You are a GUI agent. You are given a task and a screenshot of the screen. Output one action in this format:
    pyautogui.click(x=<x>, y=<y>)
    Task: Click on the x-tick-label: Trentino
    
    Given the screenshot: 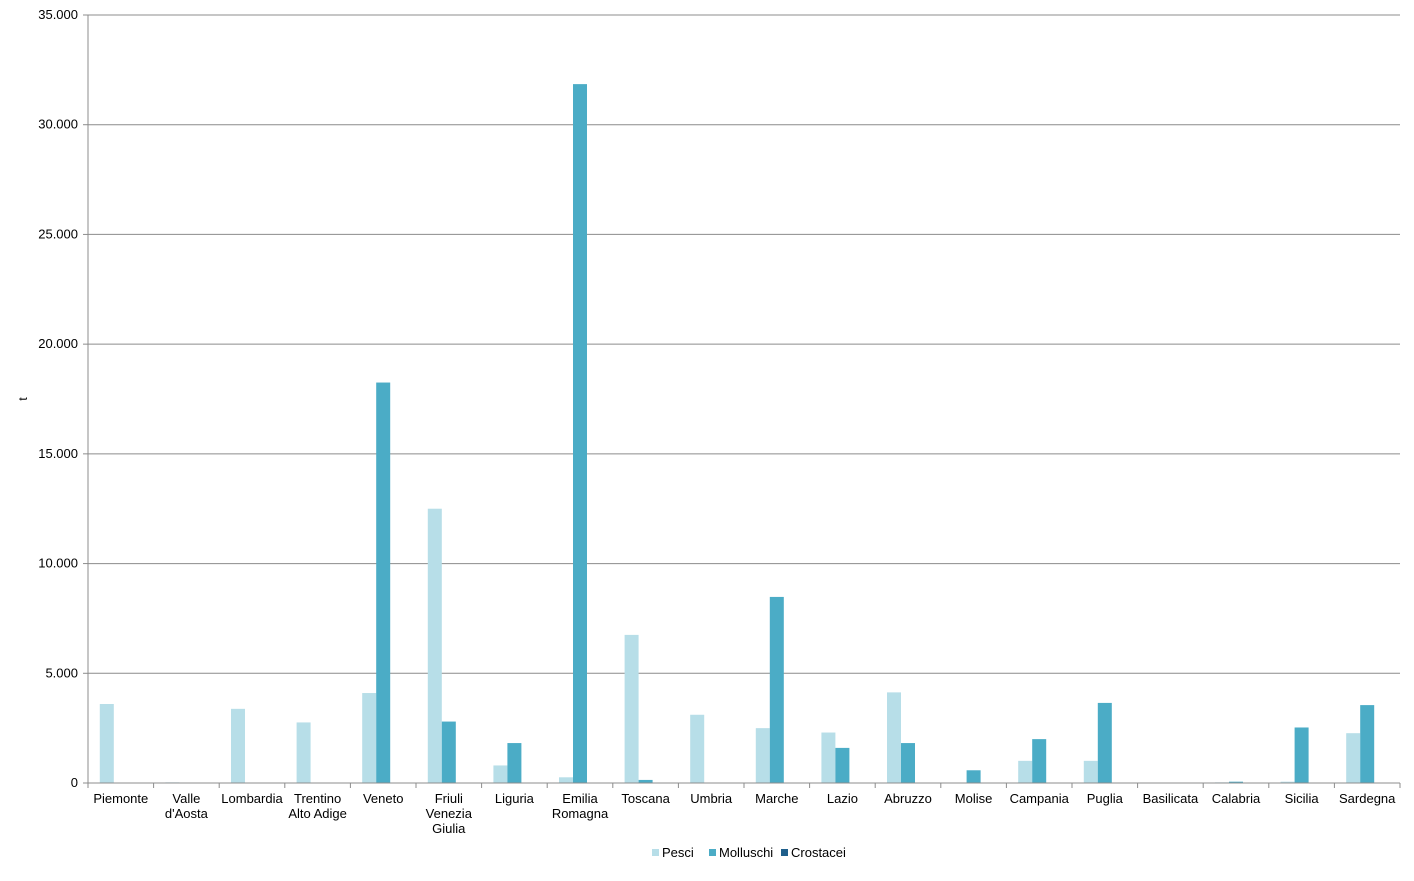 What is the action you would take?
    pyautogui.click(x=317, y=798)
    